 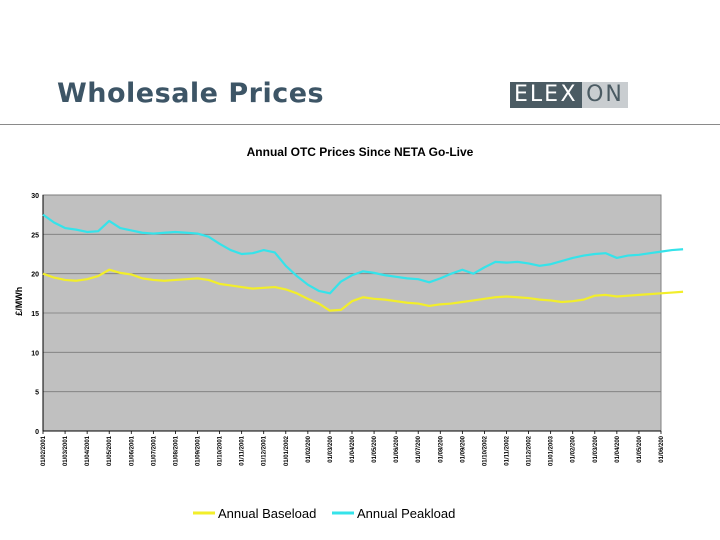 What do you see at coordinates (37, 432) in the screenshot?
I see `y-tick-label: 0` at bounding box center [37, 432].